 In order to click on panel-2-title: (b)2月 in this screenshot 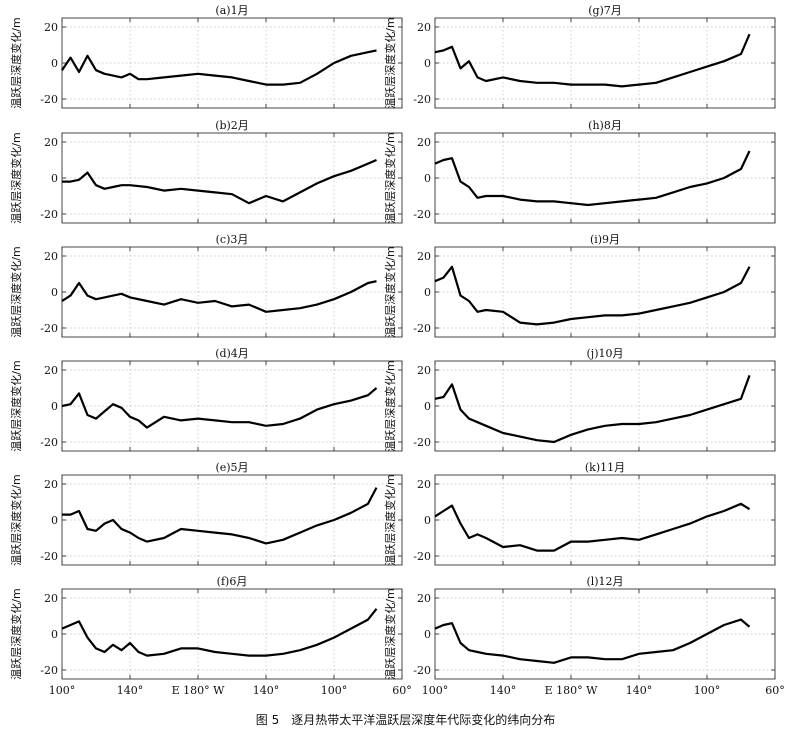, I will do `click(232, 125)`.